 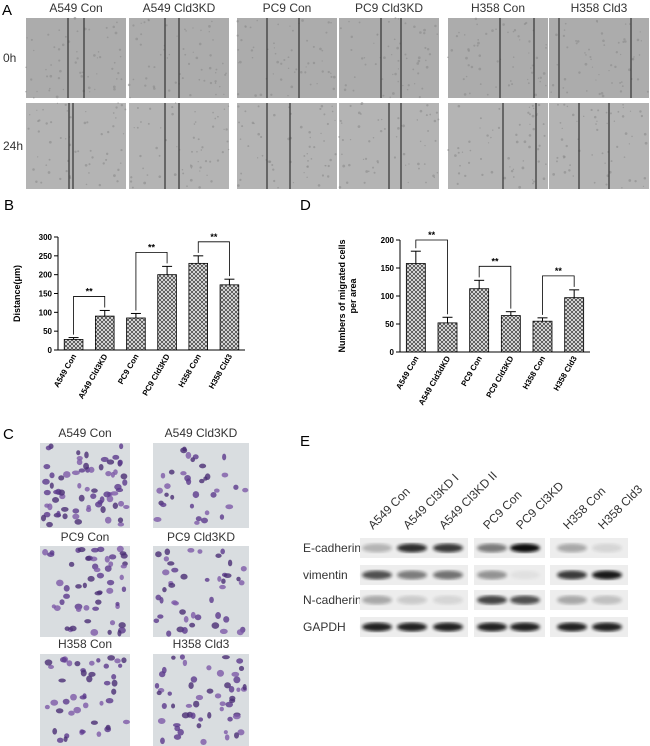 I want to click on x-tick-label: A549 Con, so click(x=65, y=370).